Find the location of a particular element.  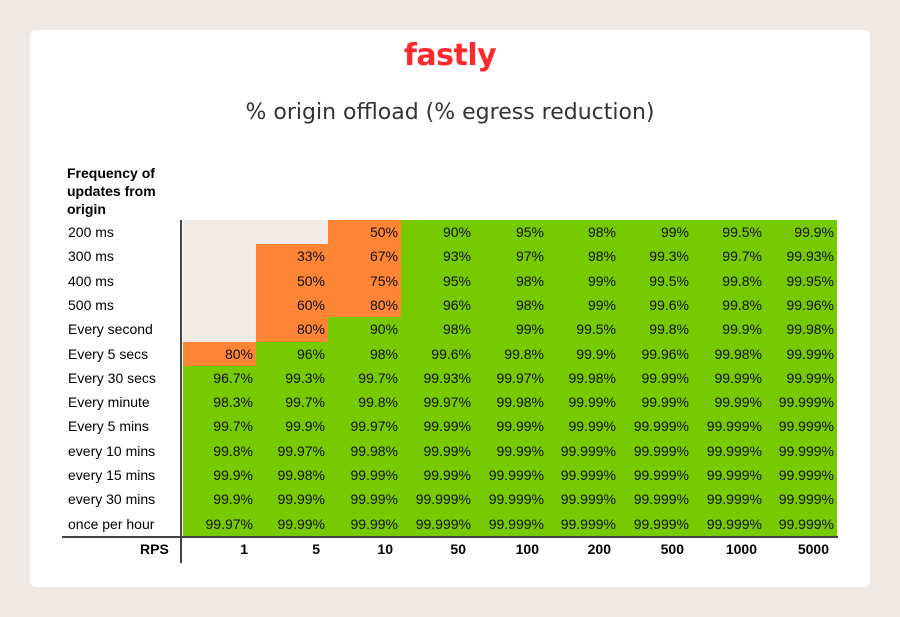

heatmap-cell: 97% is located at coordinates (510, 256).